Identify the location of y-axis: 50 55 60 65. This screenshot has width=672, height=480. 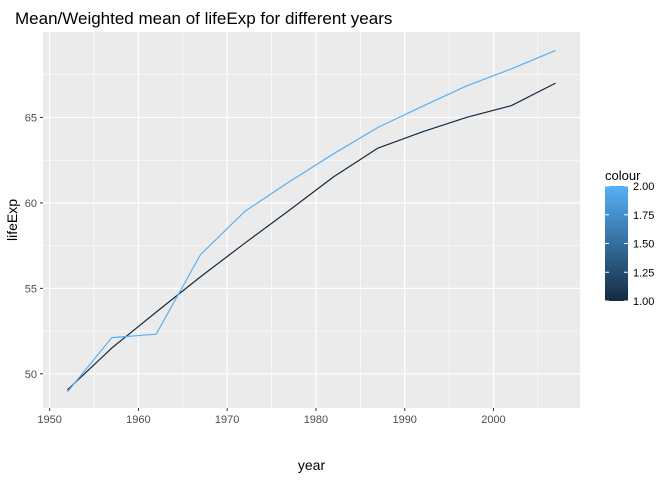
(34, 246).